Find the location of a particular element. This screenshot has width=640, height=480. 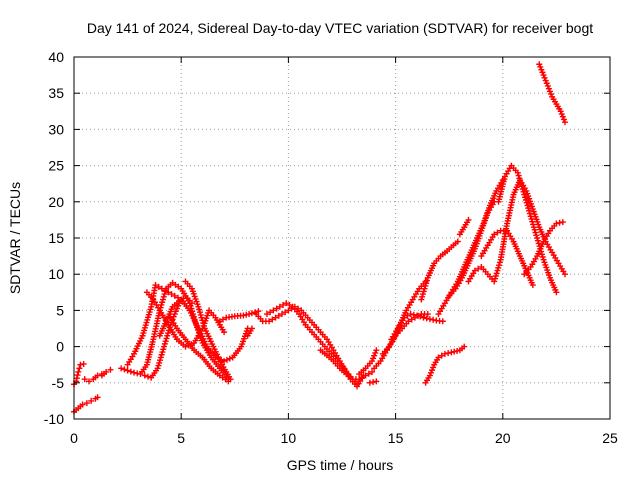

x-tick-label: 10 is located at coordinates (289, 438).